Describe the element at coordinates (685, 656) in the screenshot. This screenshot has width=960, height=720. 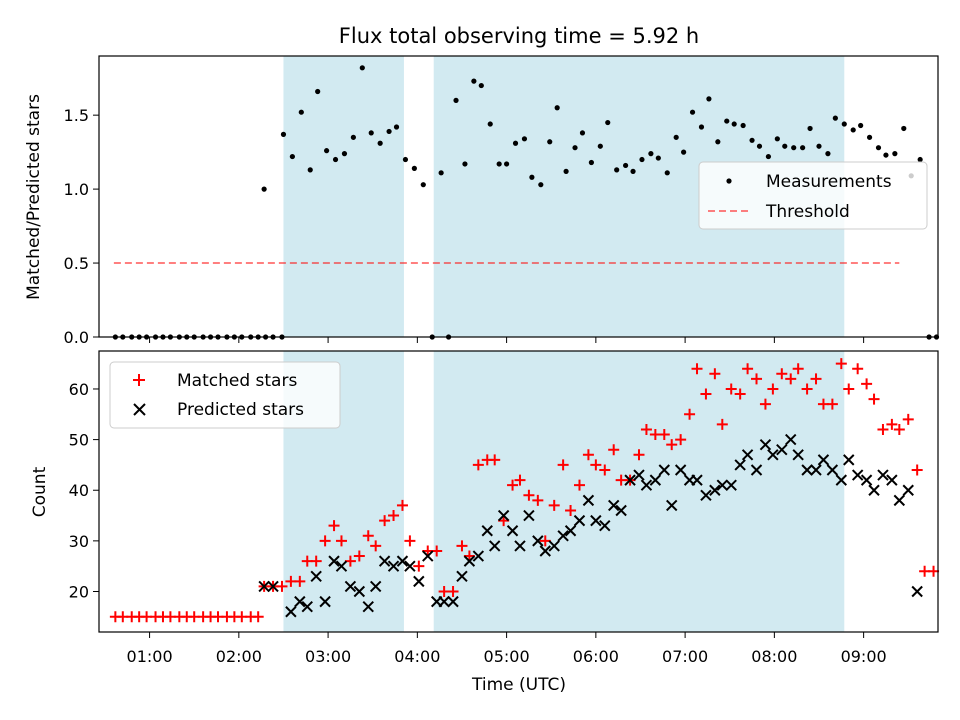
I see `x-tick-label: 07:00` at that location.